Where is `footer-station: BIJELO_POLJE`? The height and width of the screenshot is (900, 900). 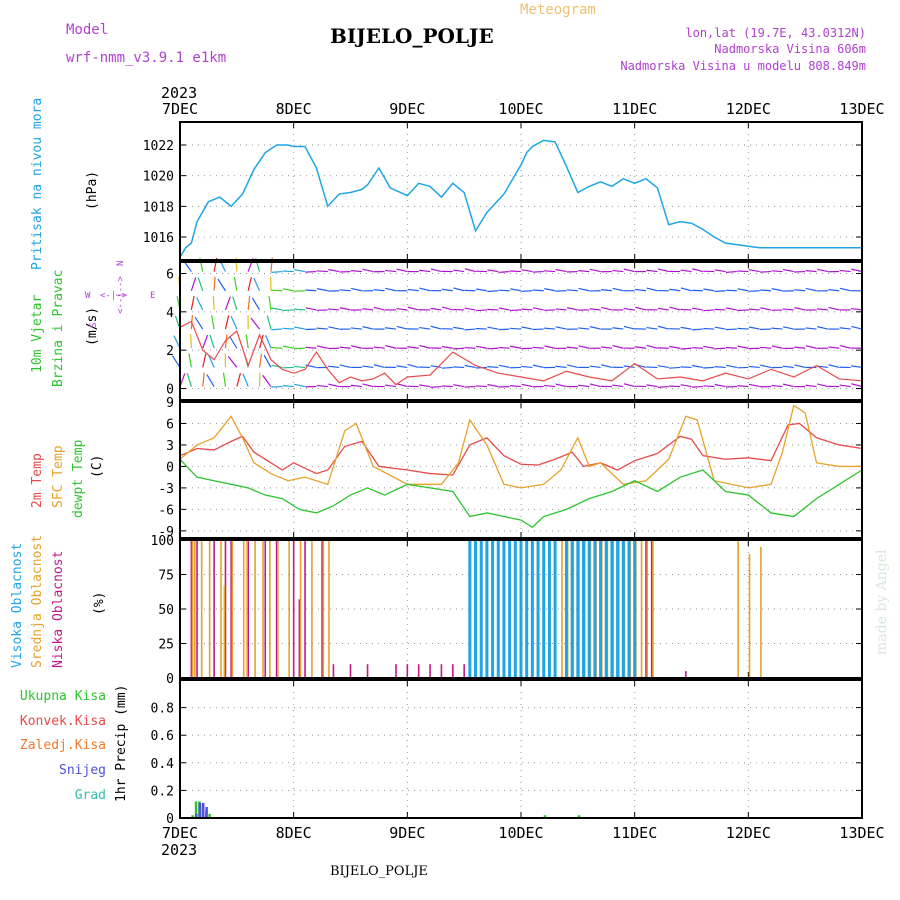
footer-station: BIJELO_POLJE is located at coordinates (379, 871).